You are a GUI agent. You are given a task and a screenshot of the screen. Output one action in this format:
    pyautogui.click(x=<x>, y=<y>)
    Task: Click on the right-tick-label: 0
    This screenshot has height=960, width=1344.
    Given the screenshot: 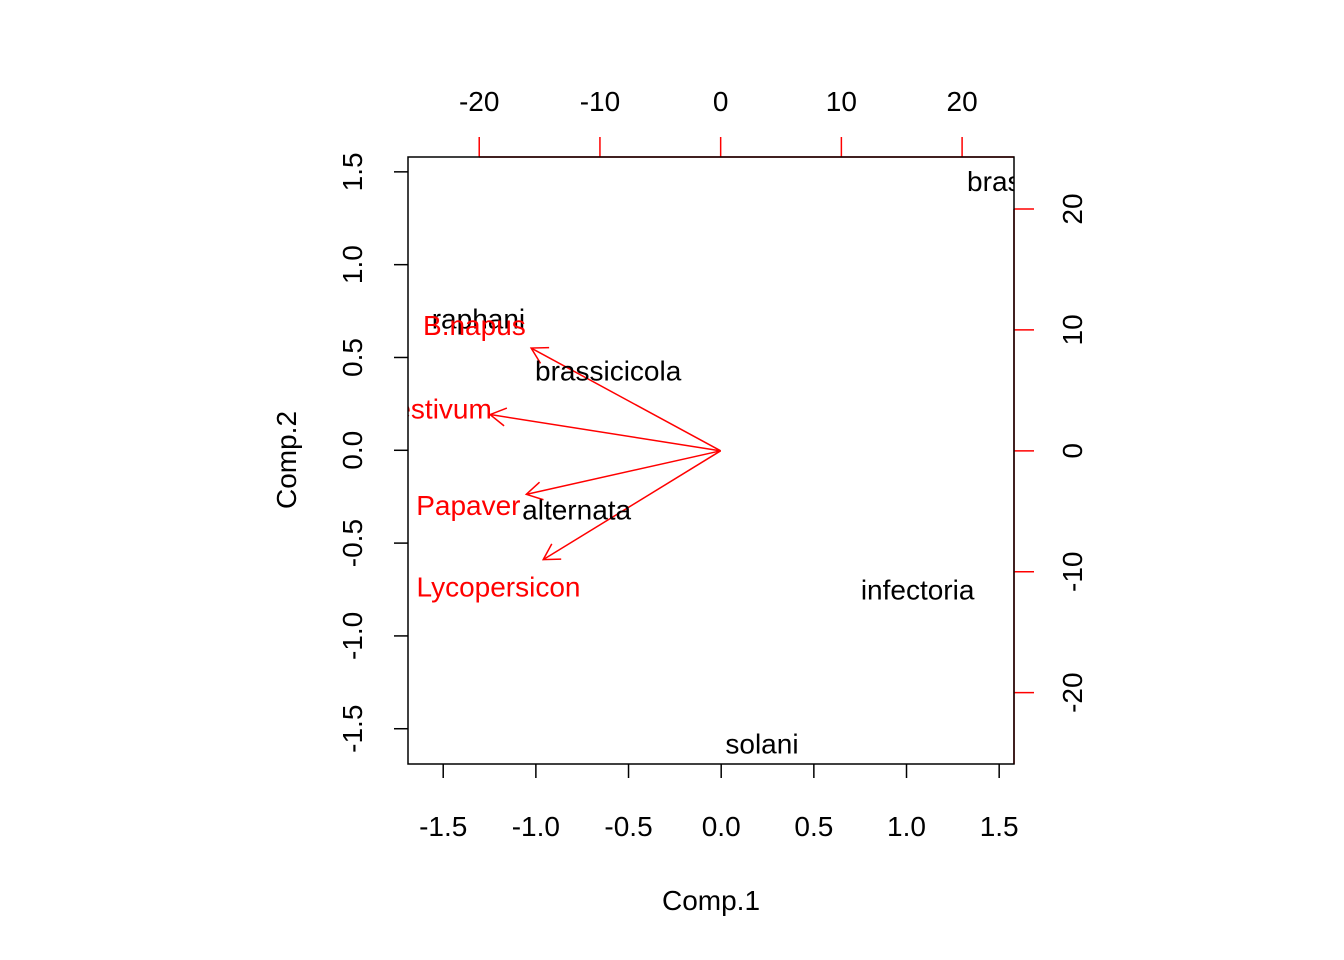 What is the action you would take?
    pyautogui.click(x=1072, y=451)
    